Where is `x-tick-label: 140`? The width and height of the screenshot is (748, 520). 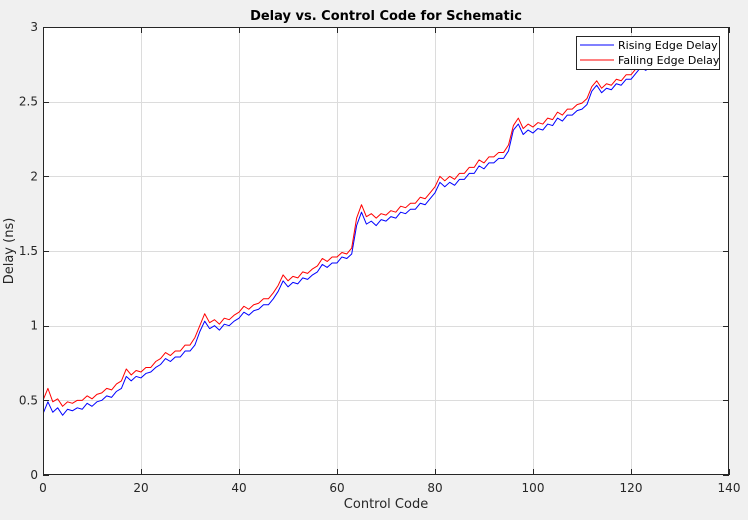 x-tick-label: 140 is located at coordinates (729, 488).